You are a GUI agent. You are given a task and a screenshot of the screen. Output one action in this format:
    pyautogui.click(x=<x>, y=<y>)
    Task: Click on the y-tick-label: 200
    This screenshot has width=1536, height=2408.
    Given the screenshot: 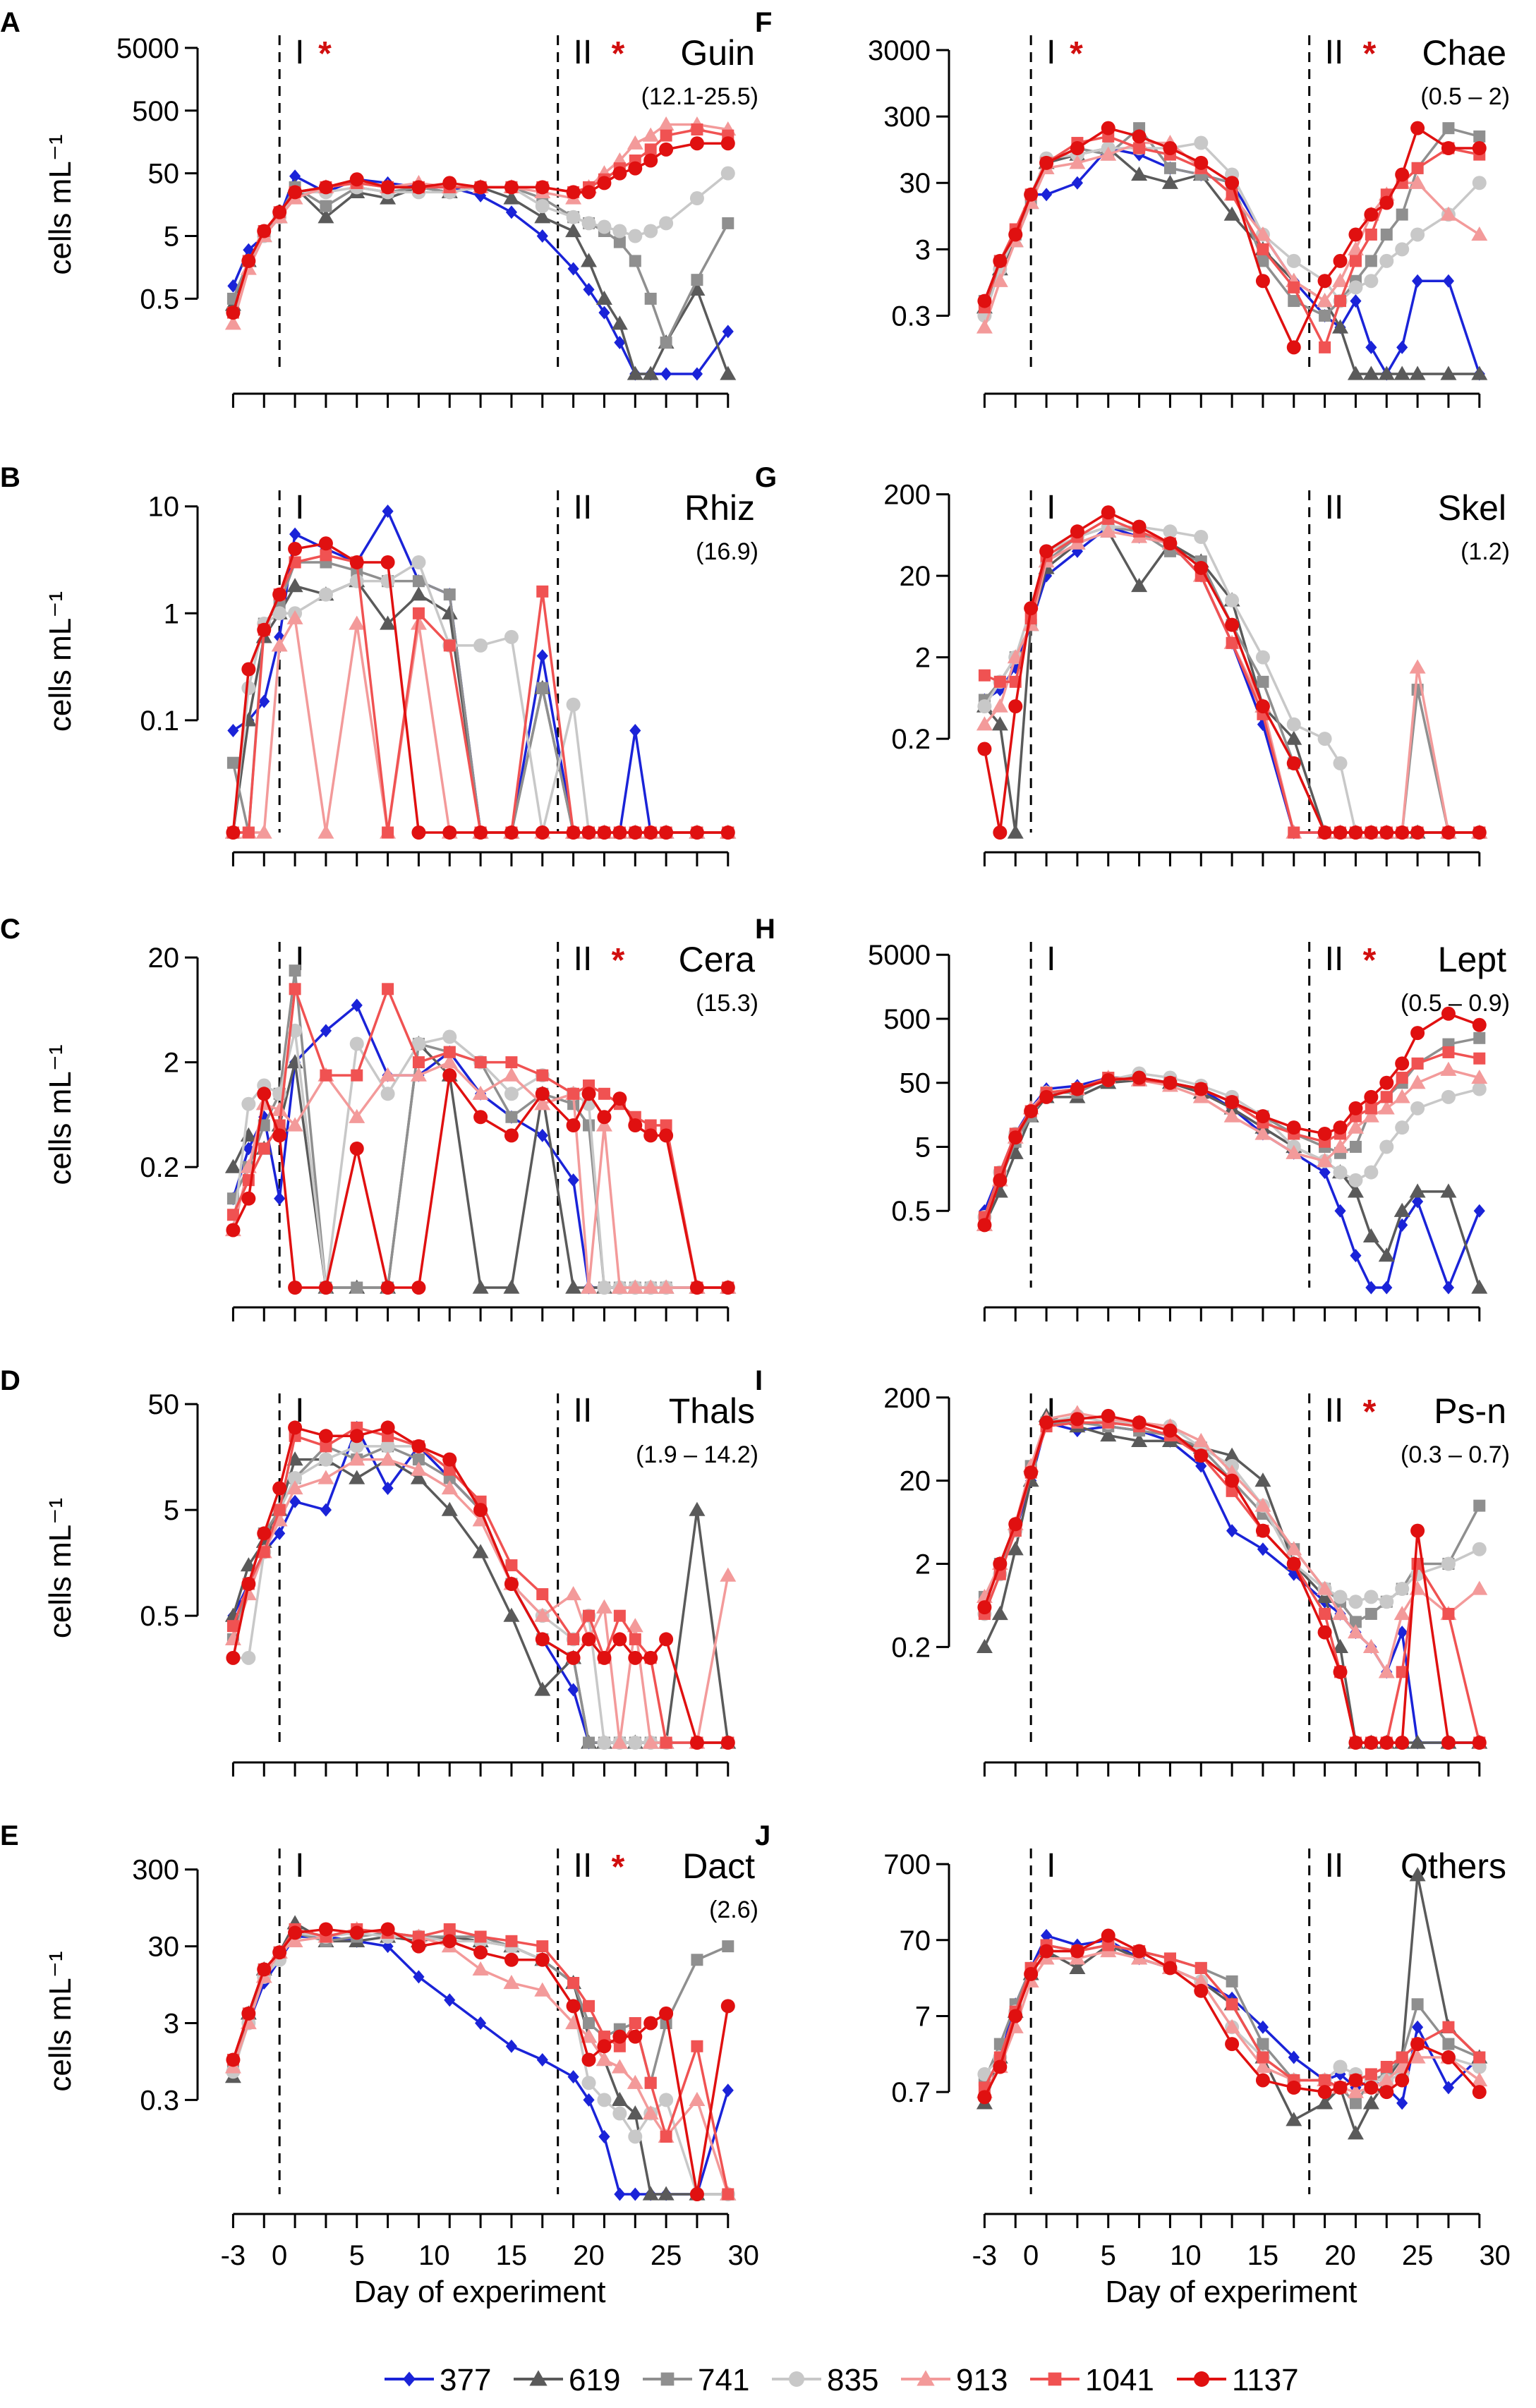 What is the action you would take?
    pyautogui.click(x=907, y=1398)
    